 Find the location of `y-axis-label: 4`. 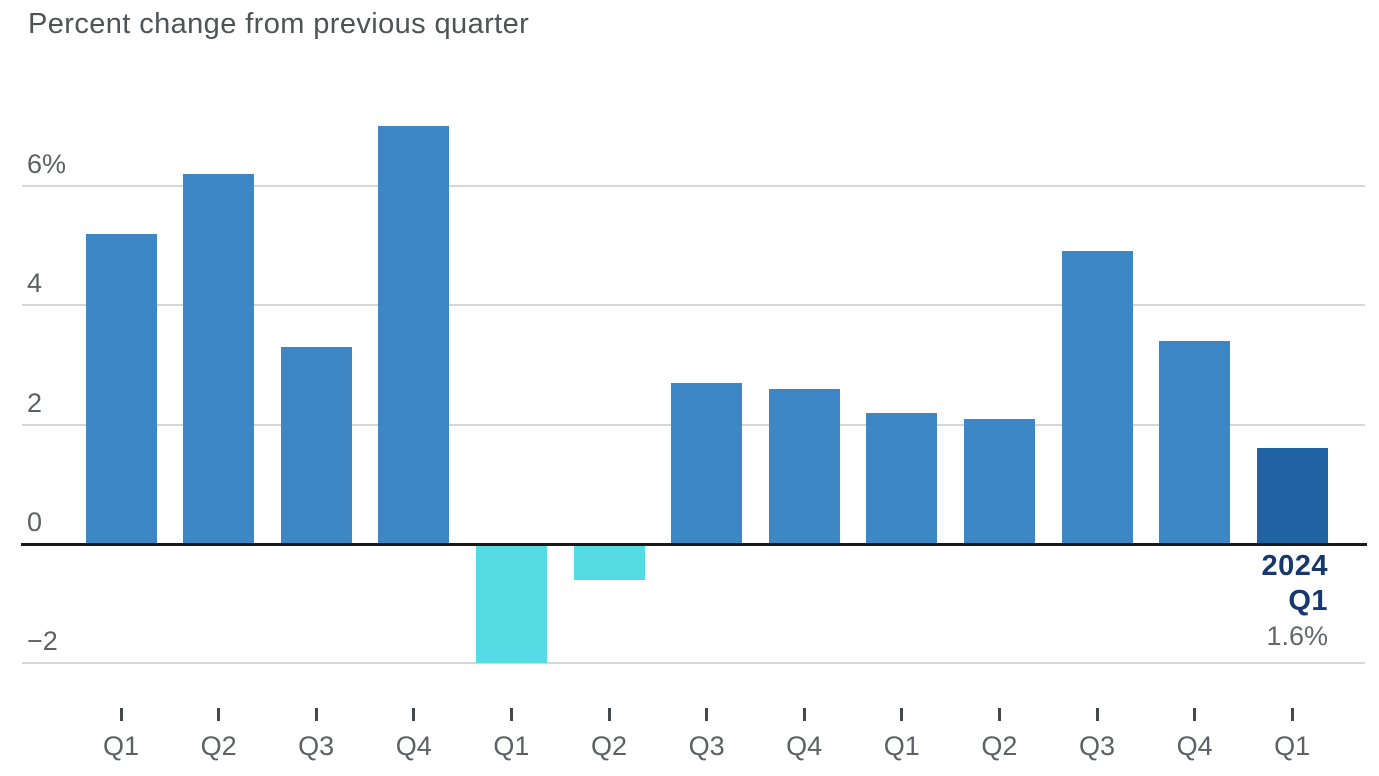

y-axis-label: 4 is located at coordinates (35, 283).